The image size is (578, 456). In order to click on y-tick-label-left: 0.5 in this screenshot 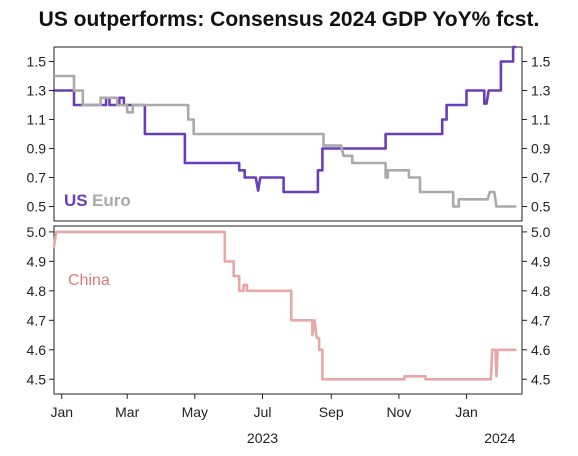, I will do `click(37, 207)`.